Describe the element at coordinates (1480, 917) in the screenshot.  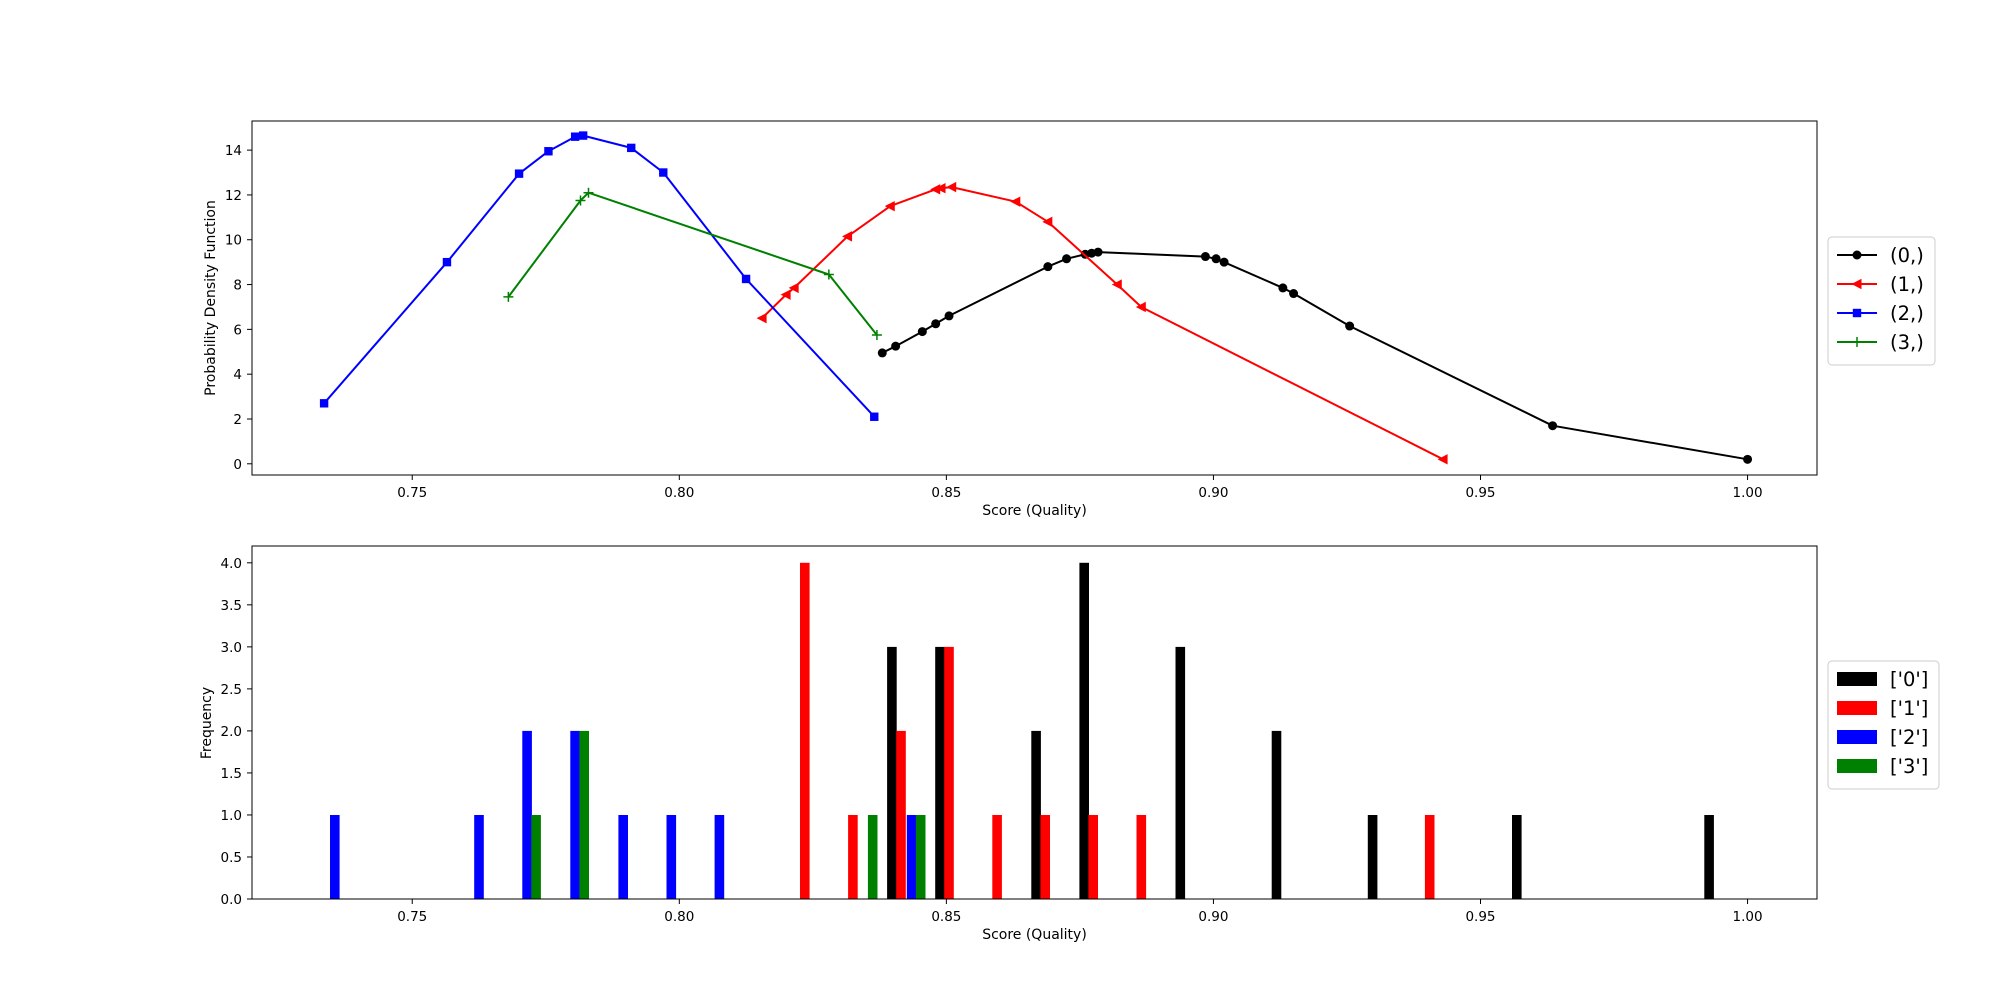
I see `frequency-x-tick-label: 0.95` at that location.